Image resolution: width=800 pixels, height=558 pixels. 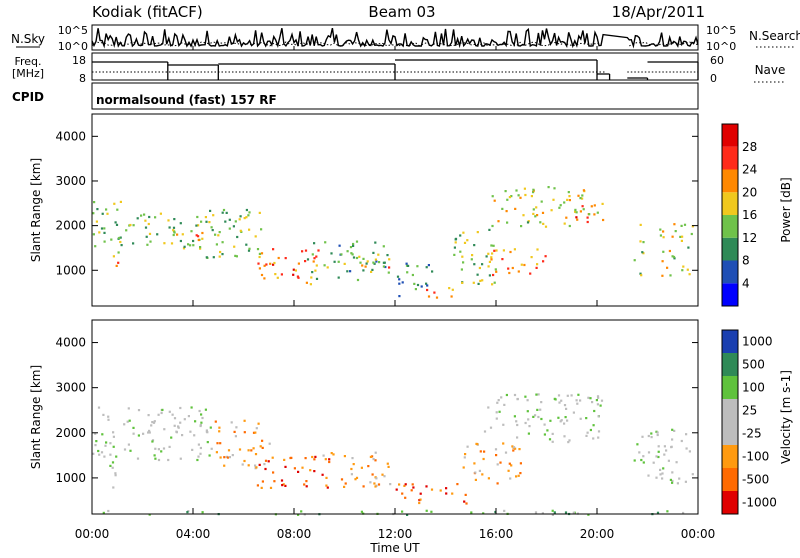 I want to click on nsky-left-tick-bottom: 10^0, so click(x=73, y=46).